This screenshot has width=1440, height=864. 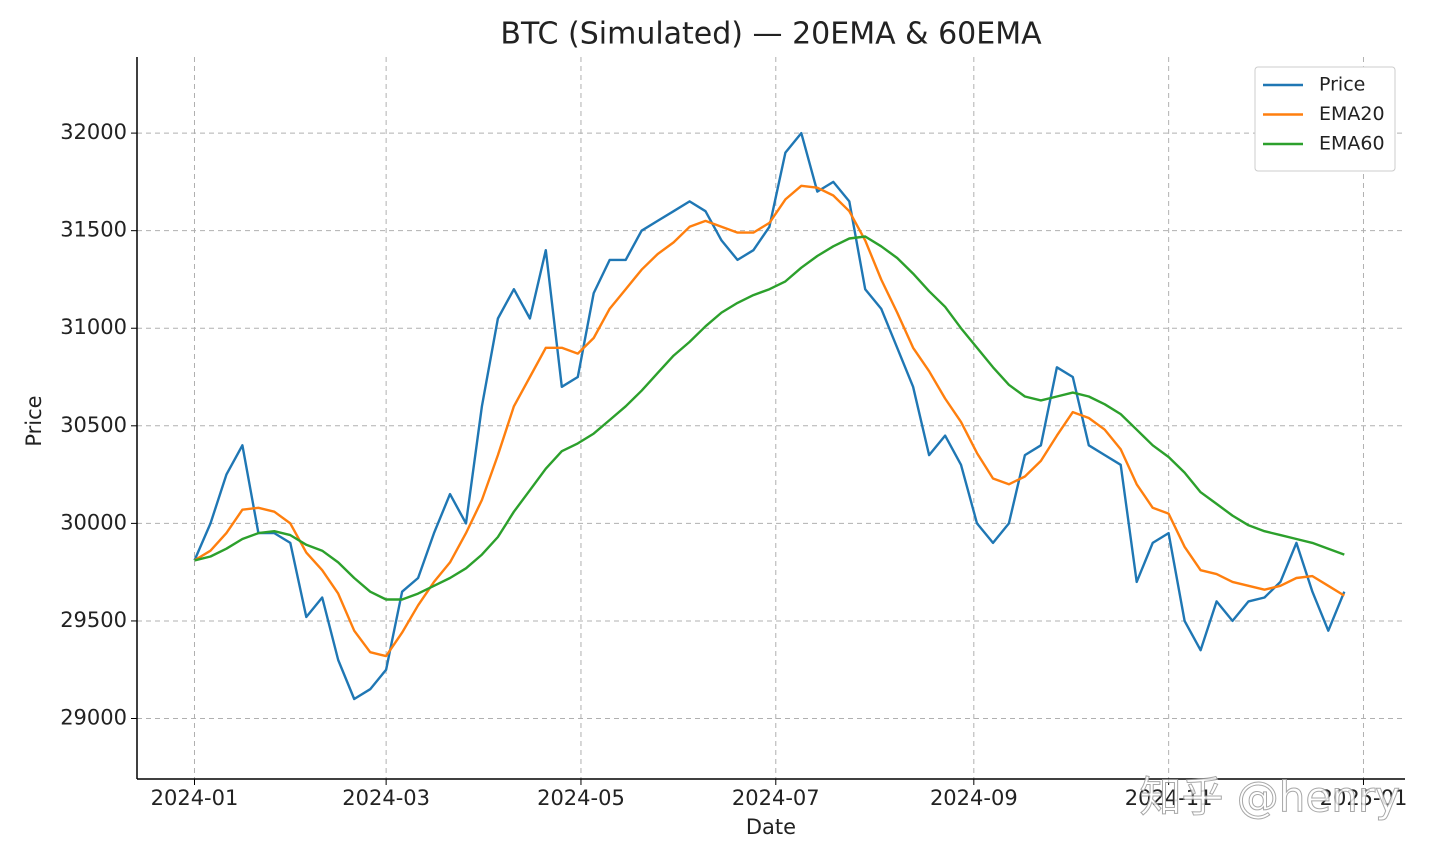 What do you see at coordinates (386, 798) in the screenshot?
I see `x-tick-label: 2024-03` at bounding box center [386, 798].